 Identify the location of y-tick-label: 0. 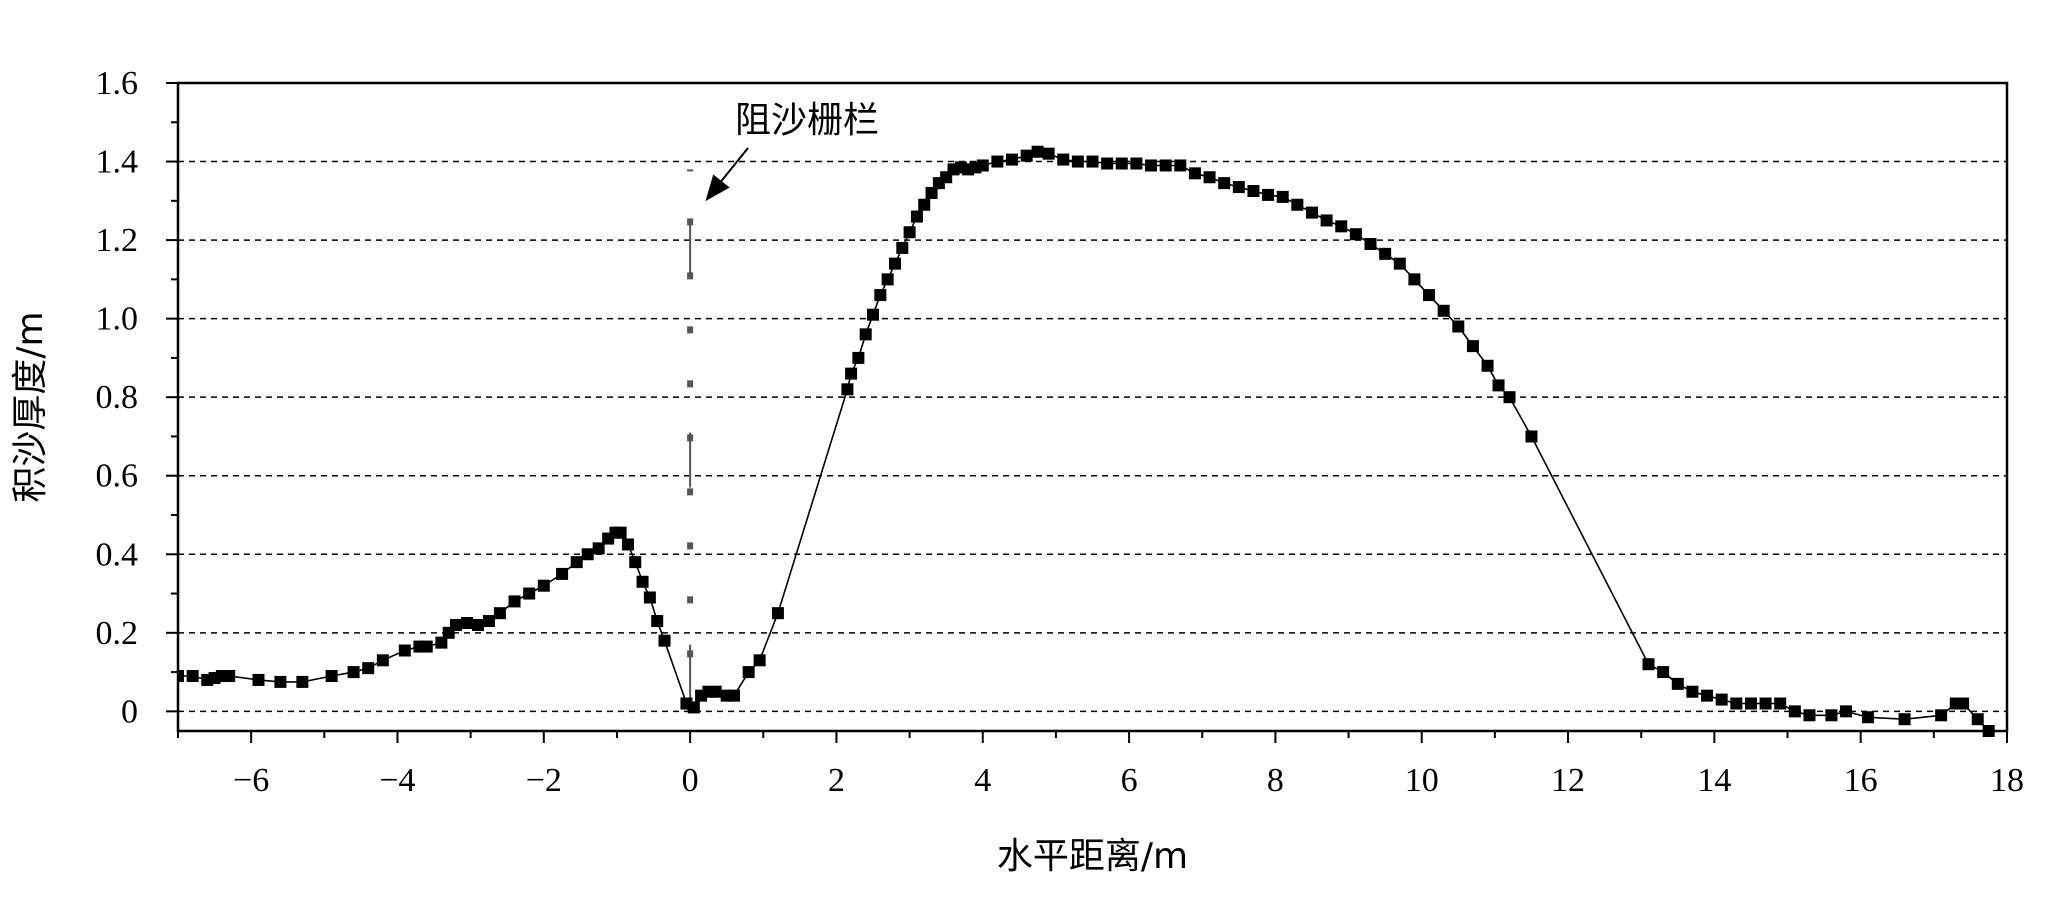
(129, 711).